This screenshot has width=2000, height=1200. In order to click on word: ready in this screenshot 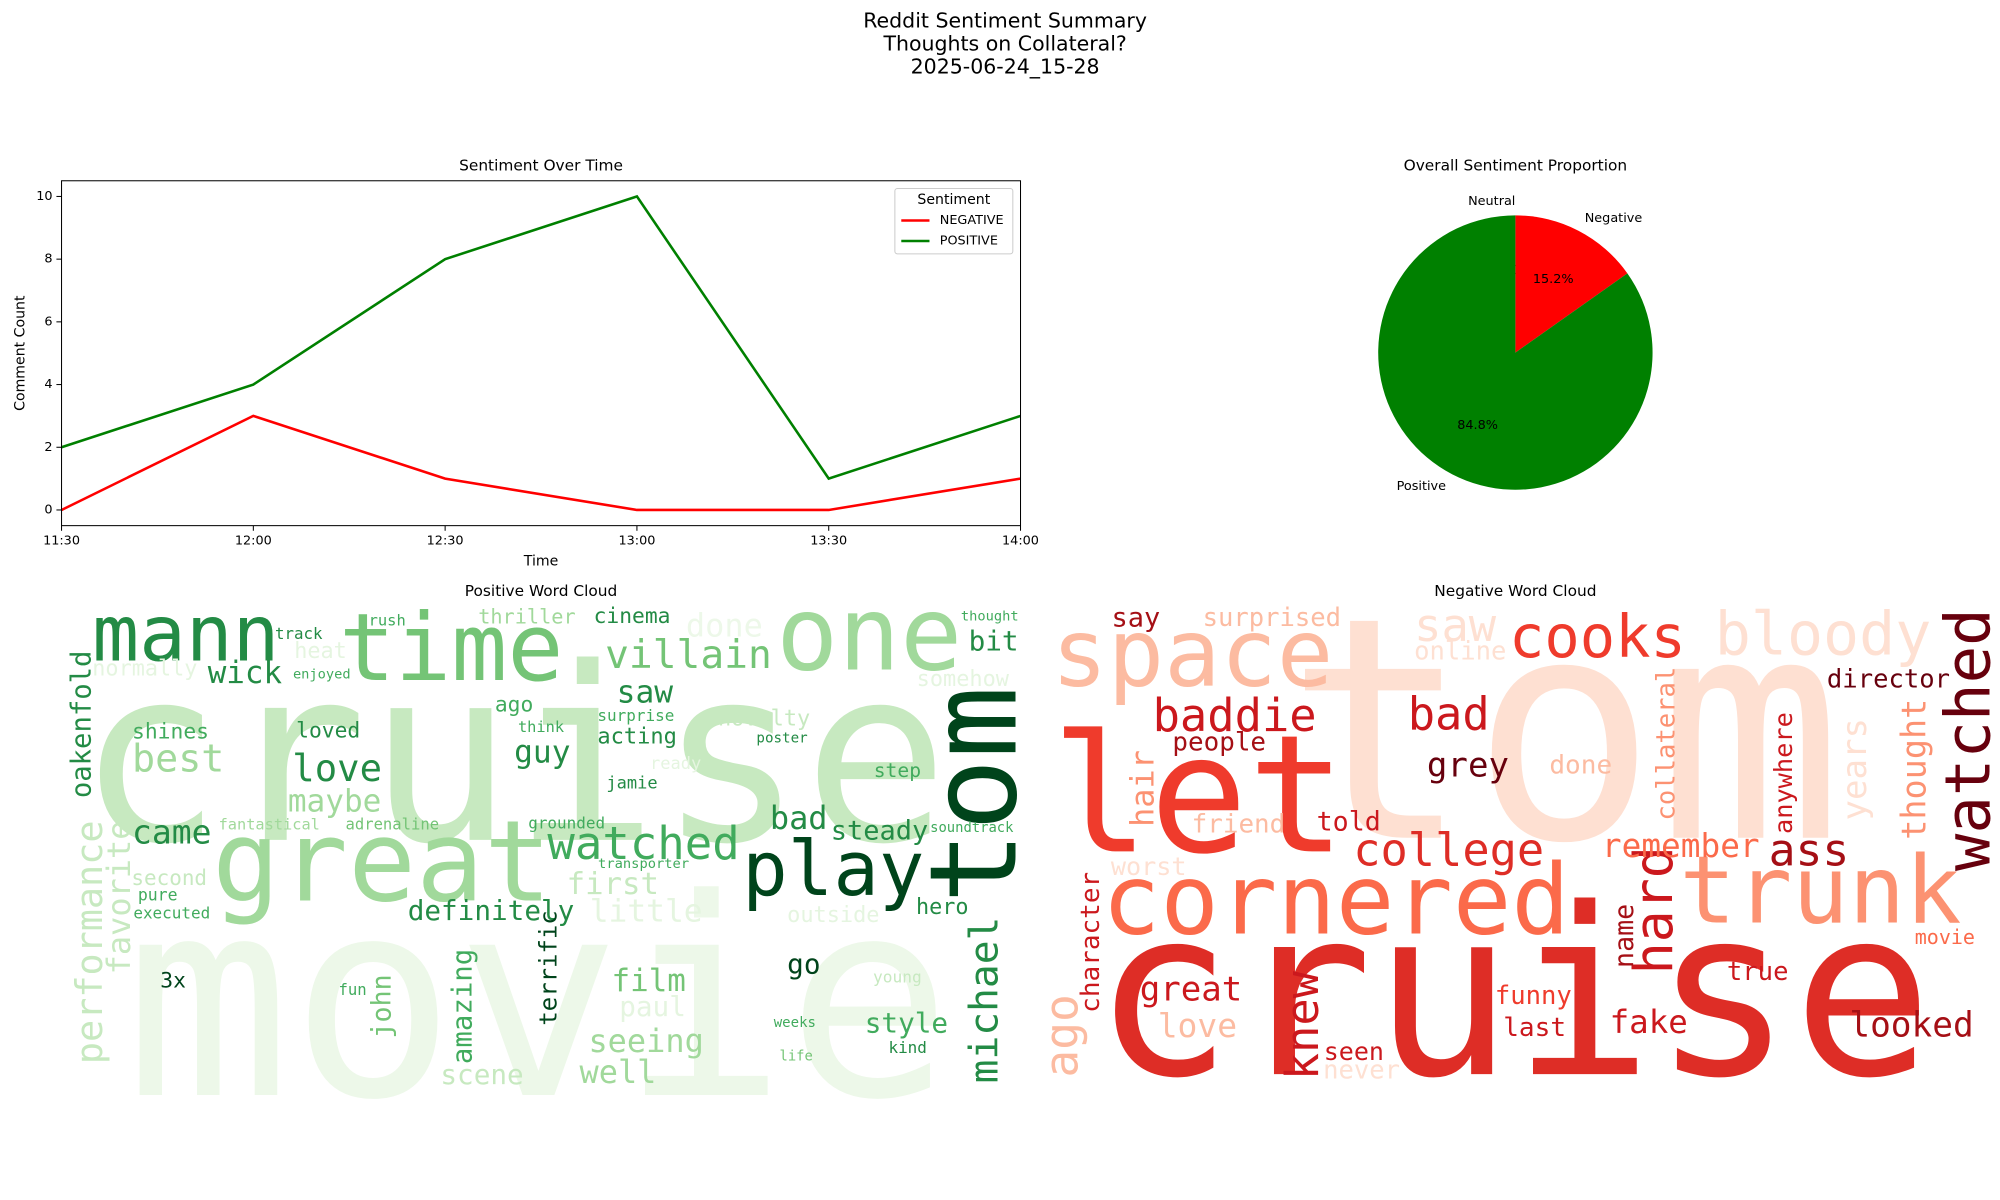, I will do `click(675, 764)`.